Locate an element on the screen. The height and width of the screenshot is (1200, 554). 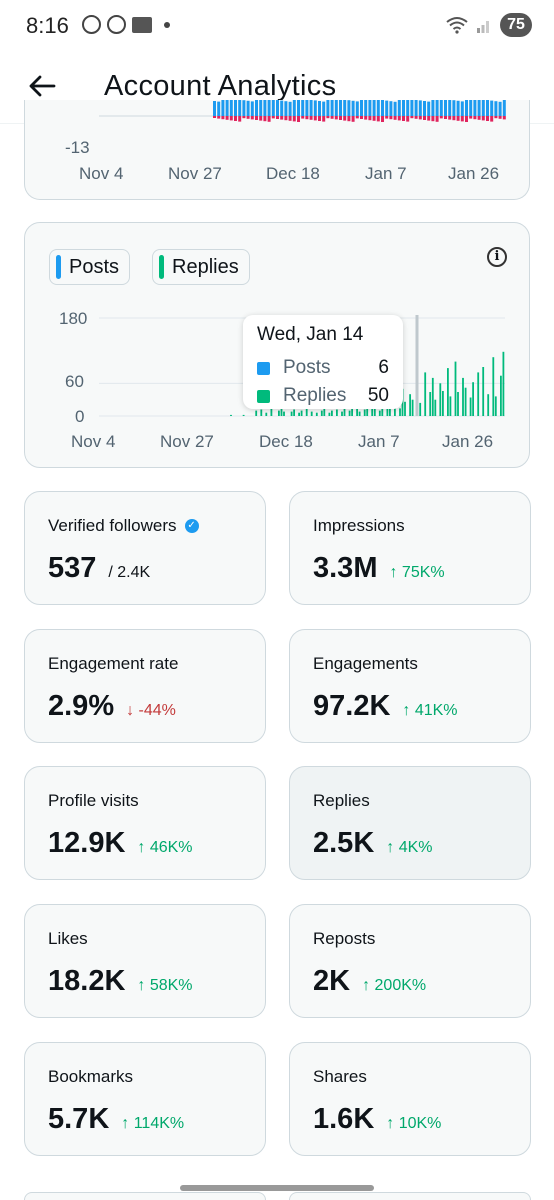
metric-label-row: Verified followers ✓ is located at coordinates (123, 526).